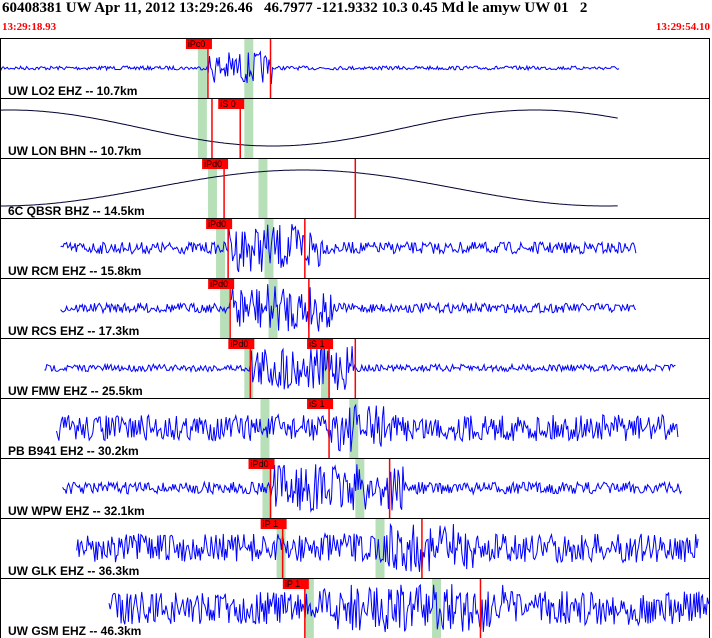  Describe the element at coordinates (317, 344) in the screenshot. I see `pick-label-5-1: iS 1` at that location.